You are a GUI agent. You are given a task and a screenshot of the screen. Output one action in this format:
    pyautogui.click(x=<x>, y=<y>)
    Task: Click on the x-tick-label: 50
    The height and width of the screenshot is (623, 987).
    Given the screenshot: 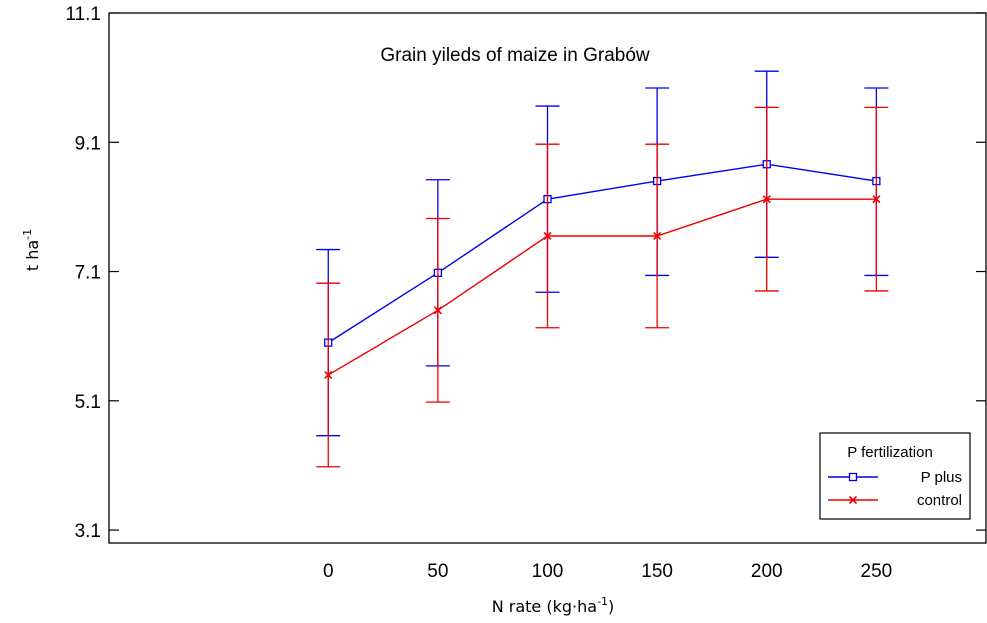 What is the action you would take?
    pyautogui.click(x=437, y=571)
    